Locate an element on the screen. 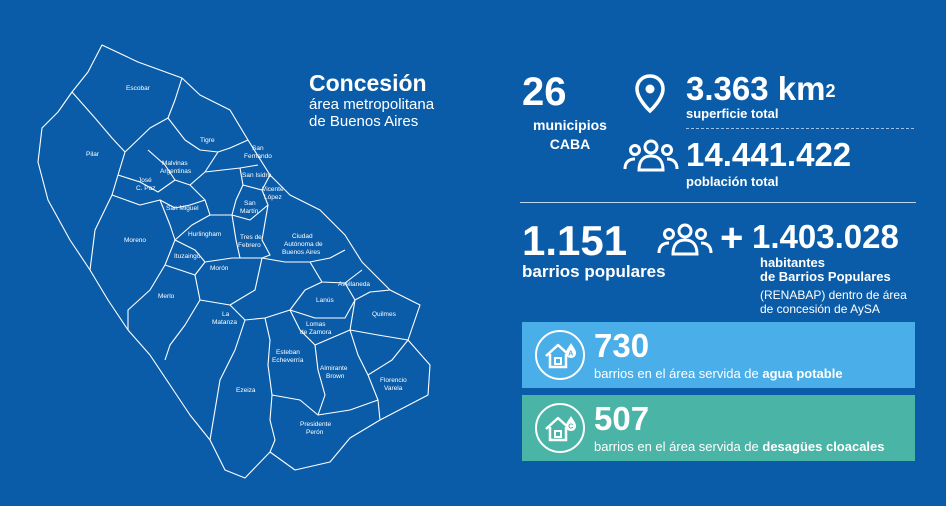  surface-value: 3.363 km2 is located at coordinates (760, 89).